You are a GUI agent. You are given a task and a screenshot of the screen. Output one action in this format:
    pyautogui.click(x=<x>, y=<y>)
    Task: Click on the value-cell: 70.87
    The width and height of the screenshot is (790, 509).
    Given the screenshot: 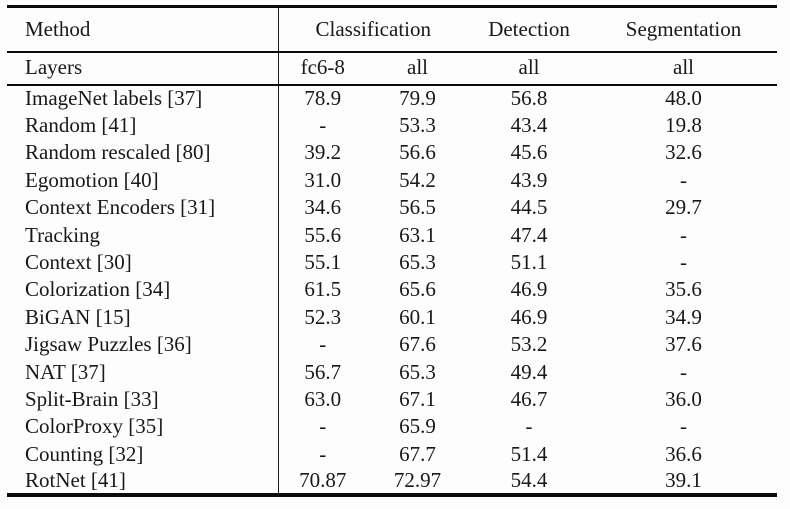 What is the action you would take?
    pyautogui.click(x=322, y=481)
    